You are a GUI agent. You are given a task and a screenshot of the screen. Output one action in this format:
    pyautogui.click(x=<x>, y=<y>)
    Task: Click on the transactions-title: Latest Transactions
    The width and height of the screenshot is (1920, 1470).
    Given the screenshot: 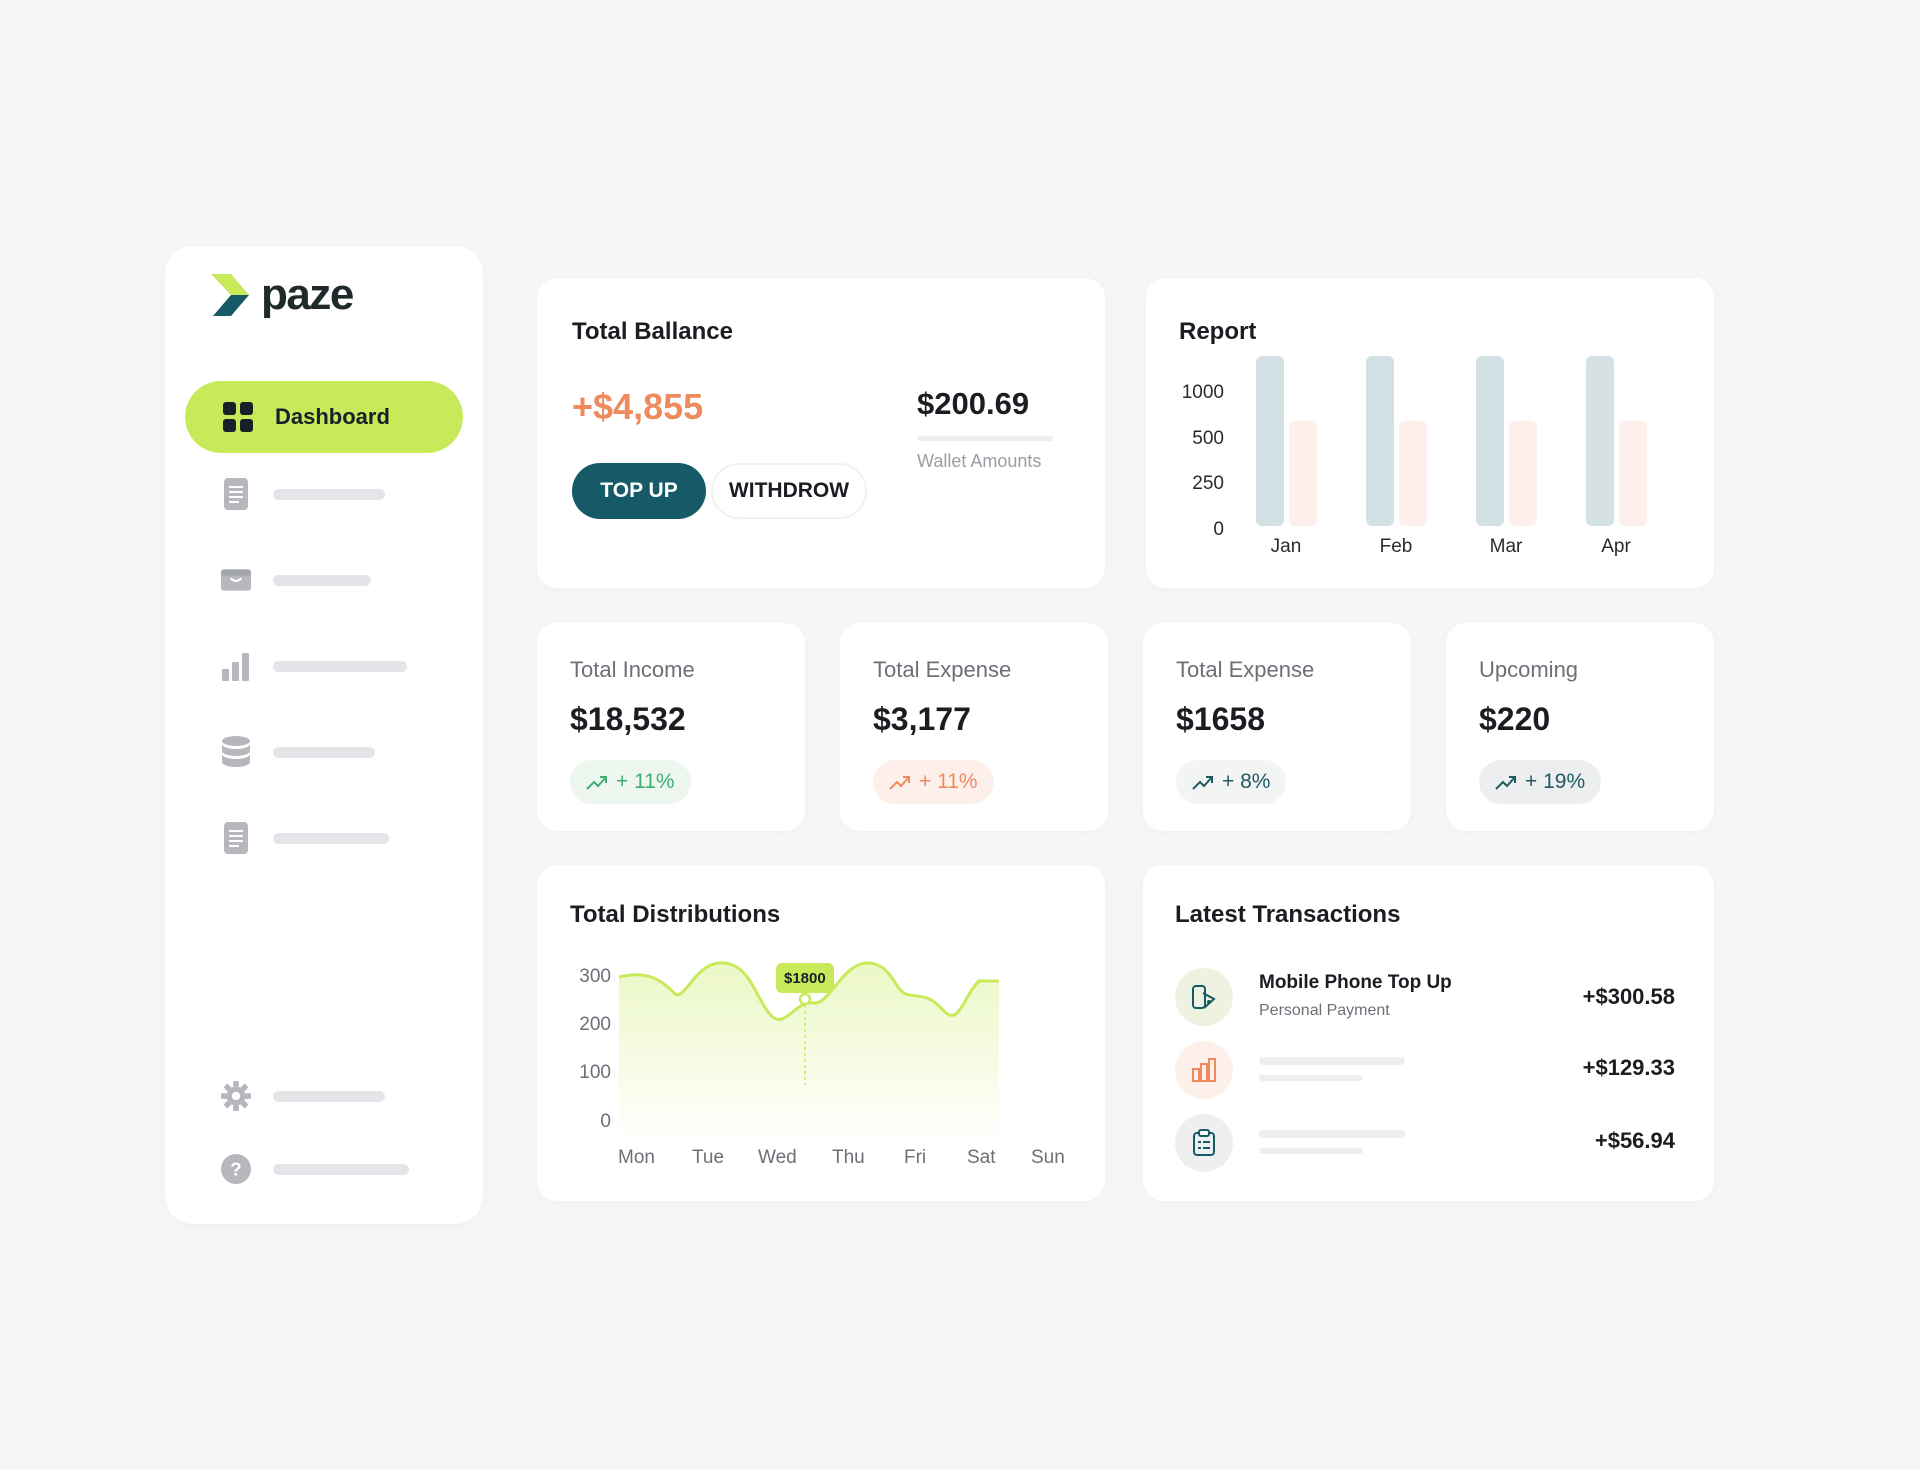 What is the action you would take?
    pyautogui.click(x=1288, y=914)
    